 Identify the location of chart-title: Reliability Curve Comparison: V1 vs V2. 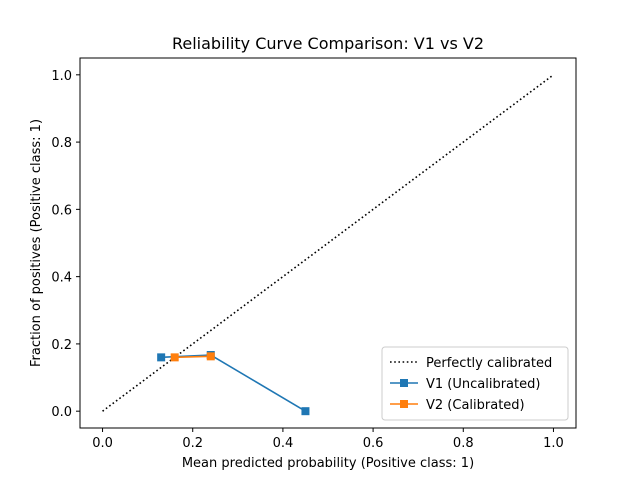
(328, 43).